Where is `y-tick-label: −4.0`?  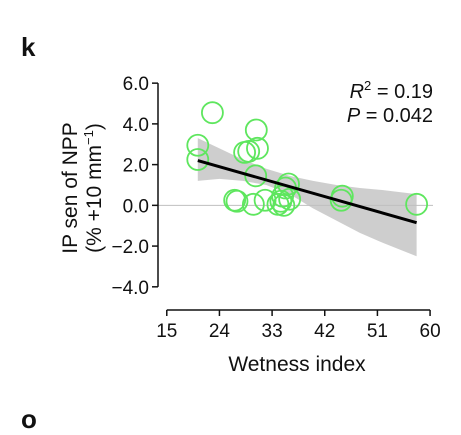 y-tick-label: −4.0 is located at coordinates (130, 288).